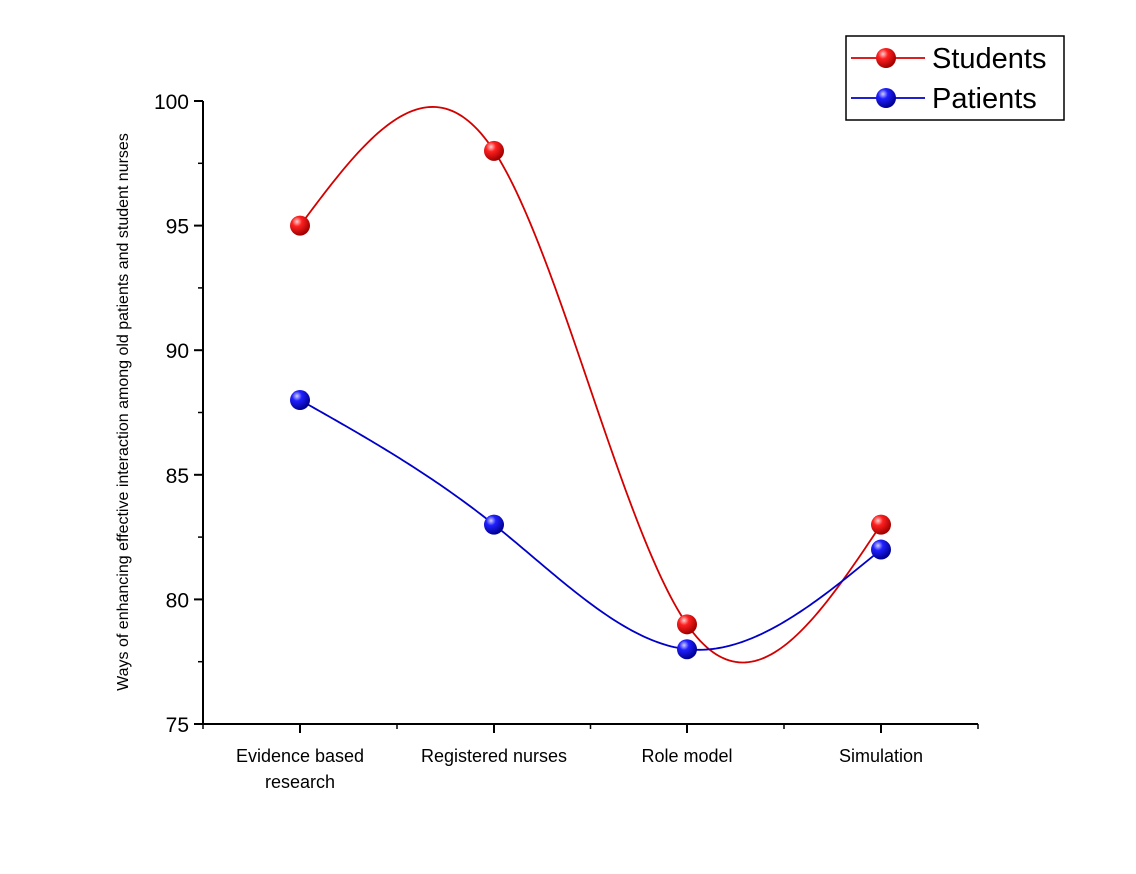 Image resolution: width=1136 pixels, height=874 pixels. I want to click on series-line-patients, so click(590, 525).